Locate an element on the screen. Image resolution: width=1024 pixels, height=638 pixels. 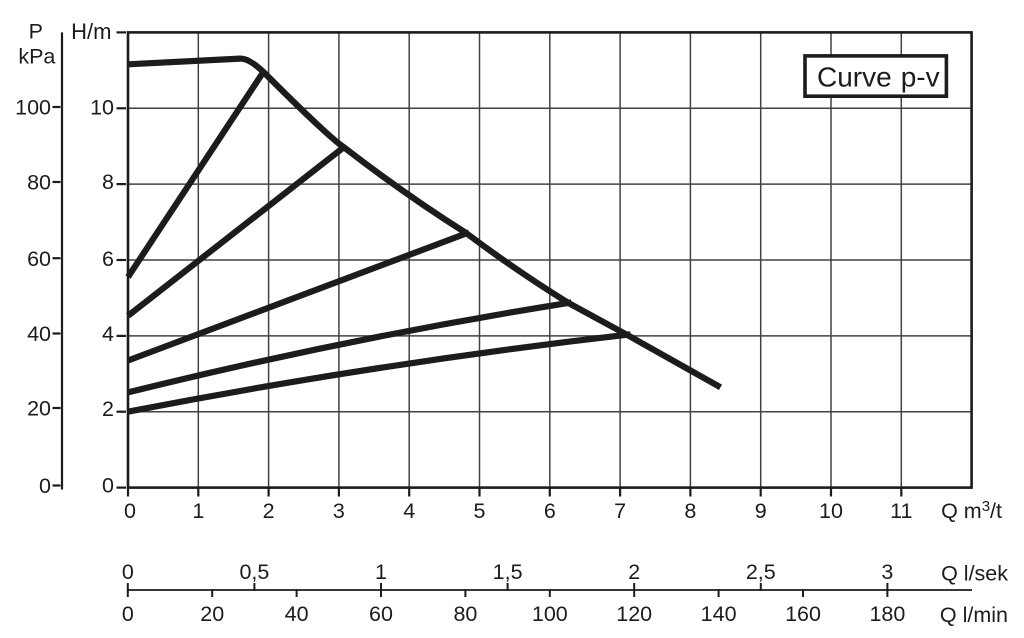
svg-text: 5 is located at coordinates (480, 511).